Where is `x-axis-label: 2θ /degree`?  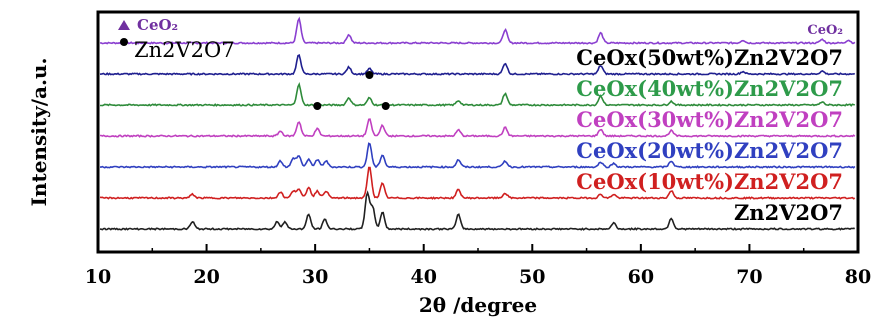
x-axis-label: 2θ /degree is located at coordinates (478, 305).